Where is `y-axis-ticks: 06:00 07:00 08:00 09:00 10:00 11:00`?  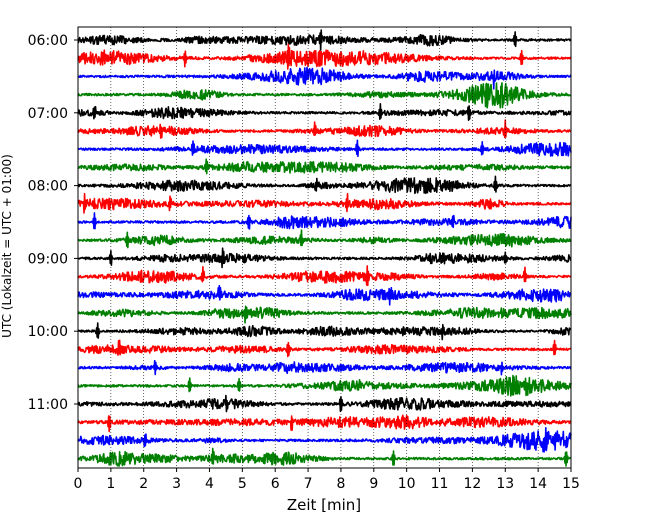
y-axis-ticks: 06:00 07:00 08:00 09:00 10:00 11:00 is located at coordinates (53, 223).